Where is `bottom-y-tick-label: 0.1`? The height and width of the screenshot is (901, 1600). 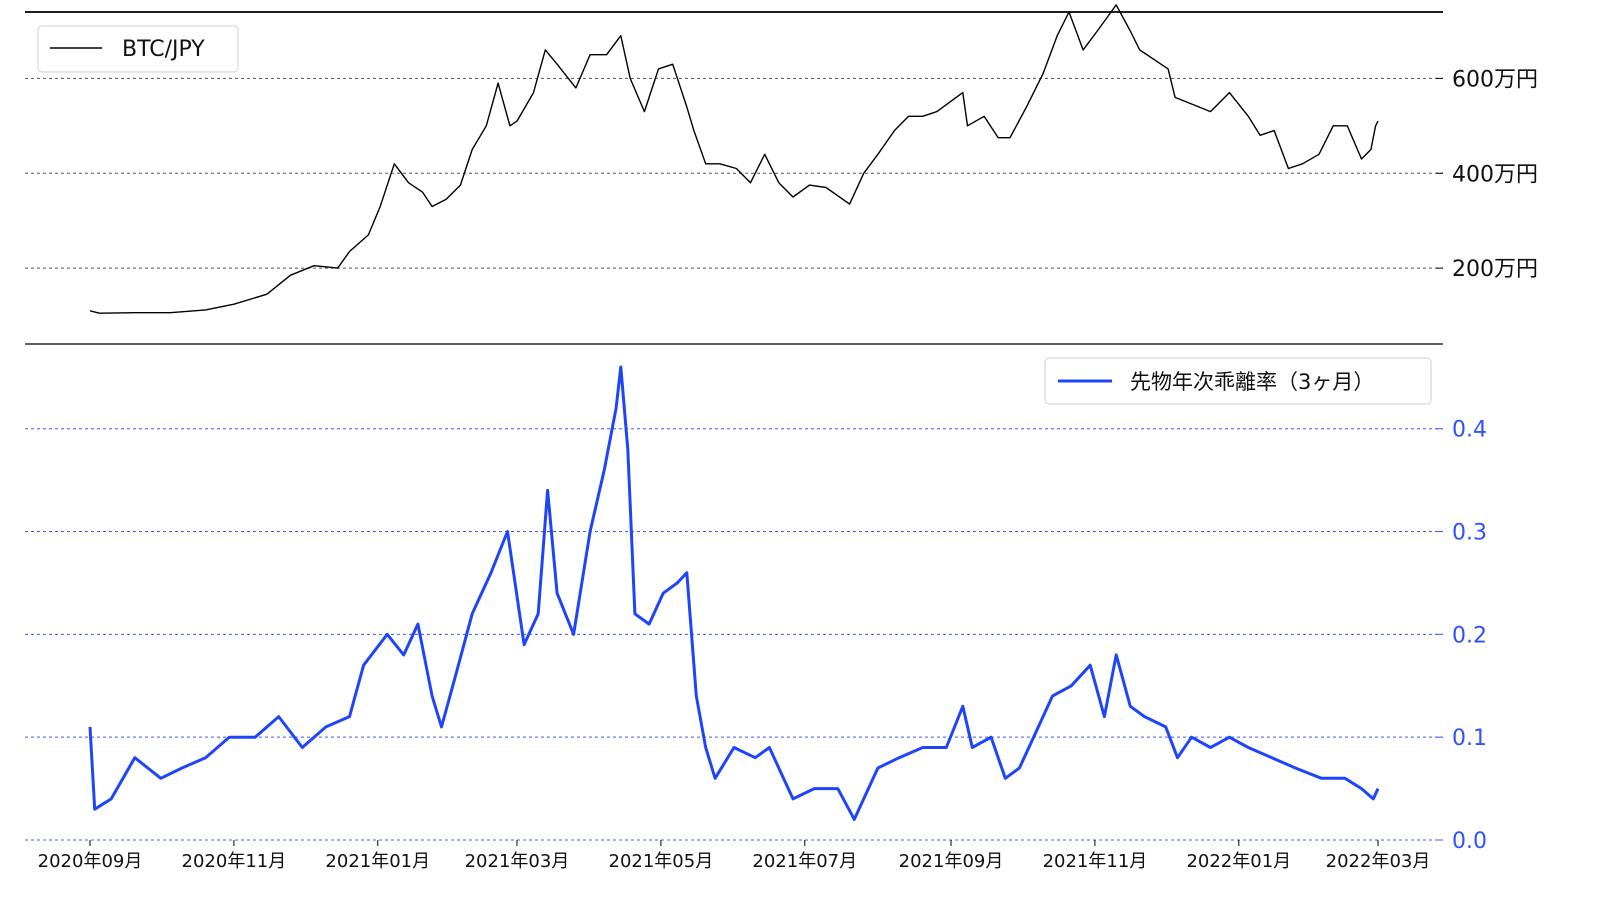 bottom-y-tick-label: 0.1 is located at coordinates (1469, 738).